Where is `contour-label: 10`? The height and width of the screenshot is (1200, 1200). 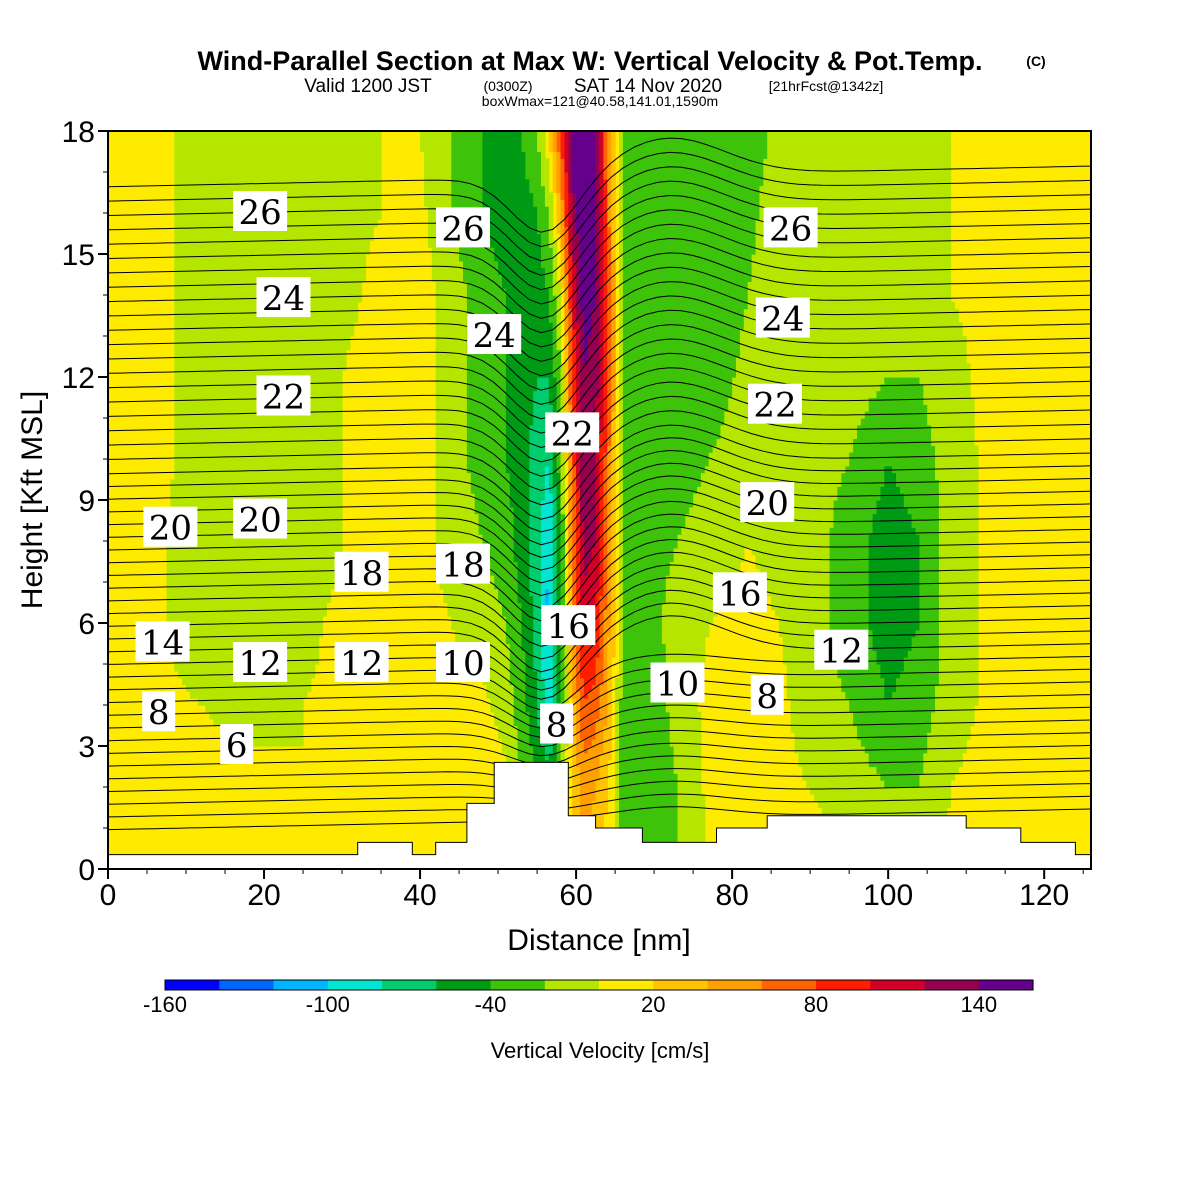
contour-label: 10 is located at coordinates (677, 685).